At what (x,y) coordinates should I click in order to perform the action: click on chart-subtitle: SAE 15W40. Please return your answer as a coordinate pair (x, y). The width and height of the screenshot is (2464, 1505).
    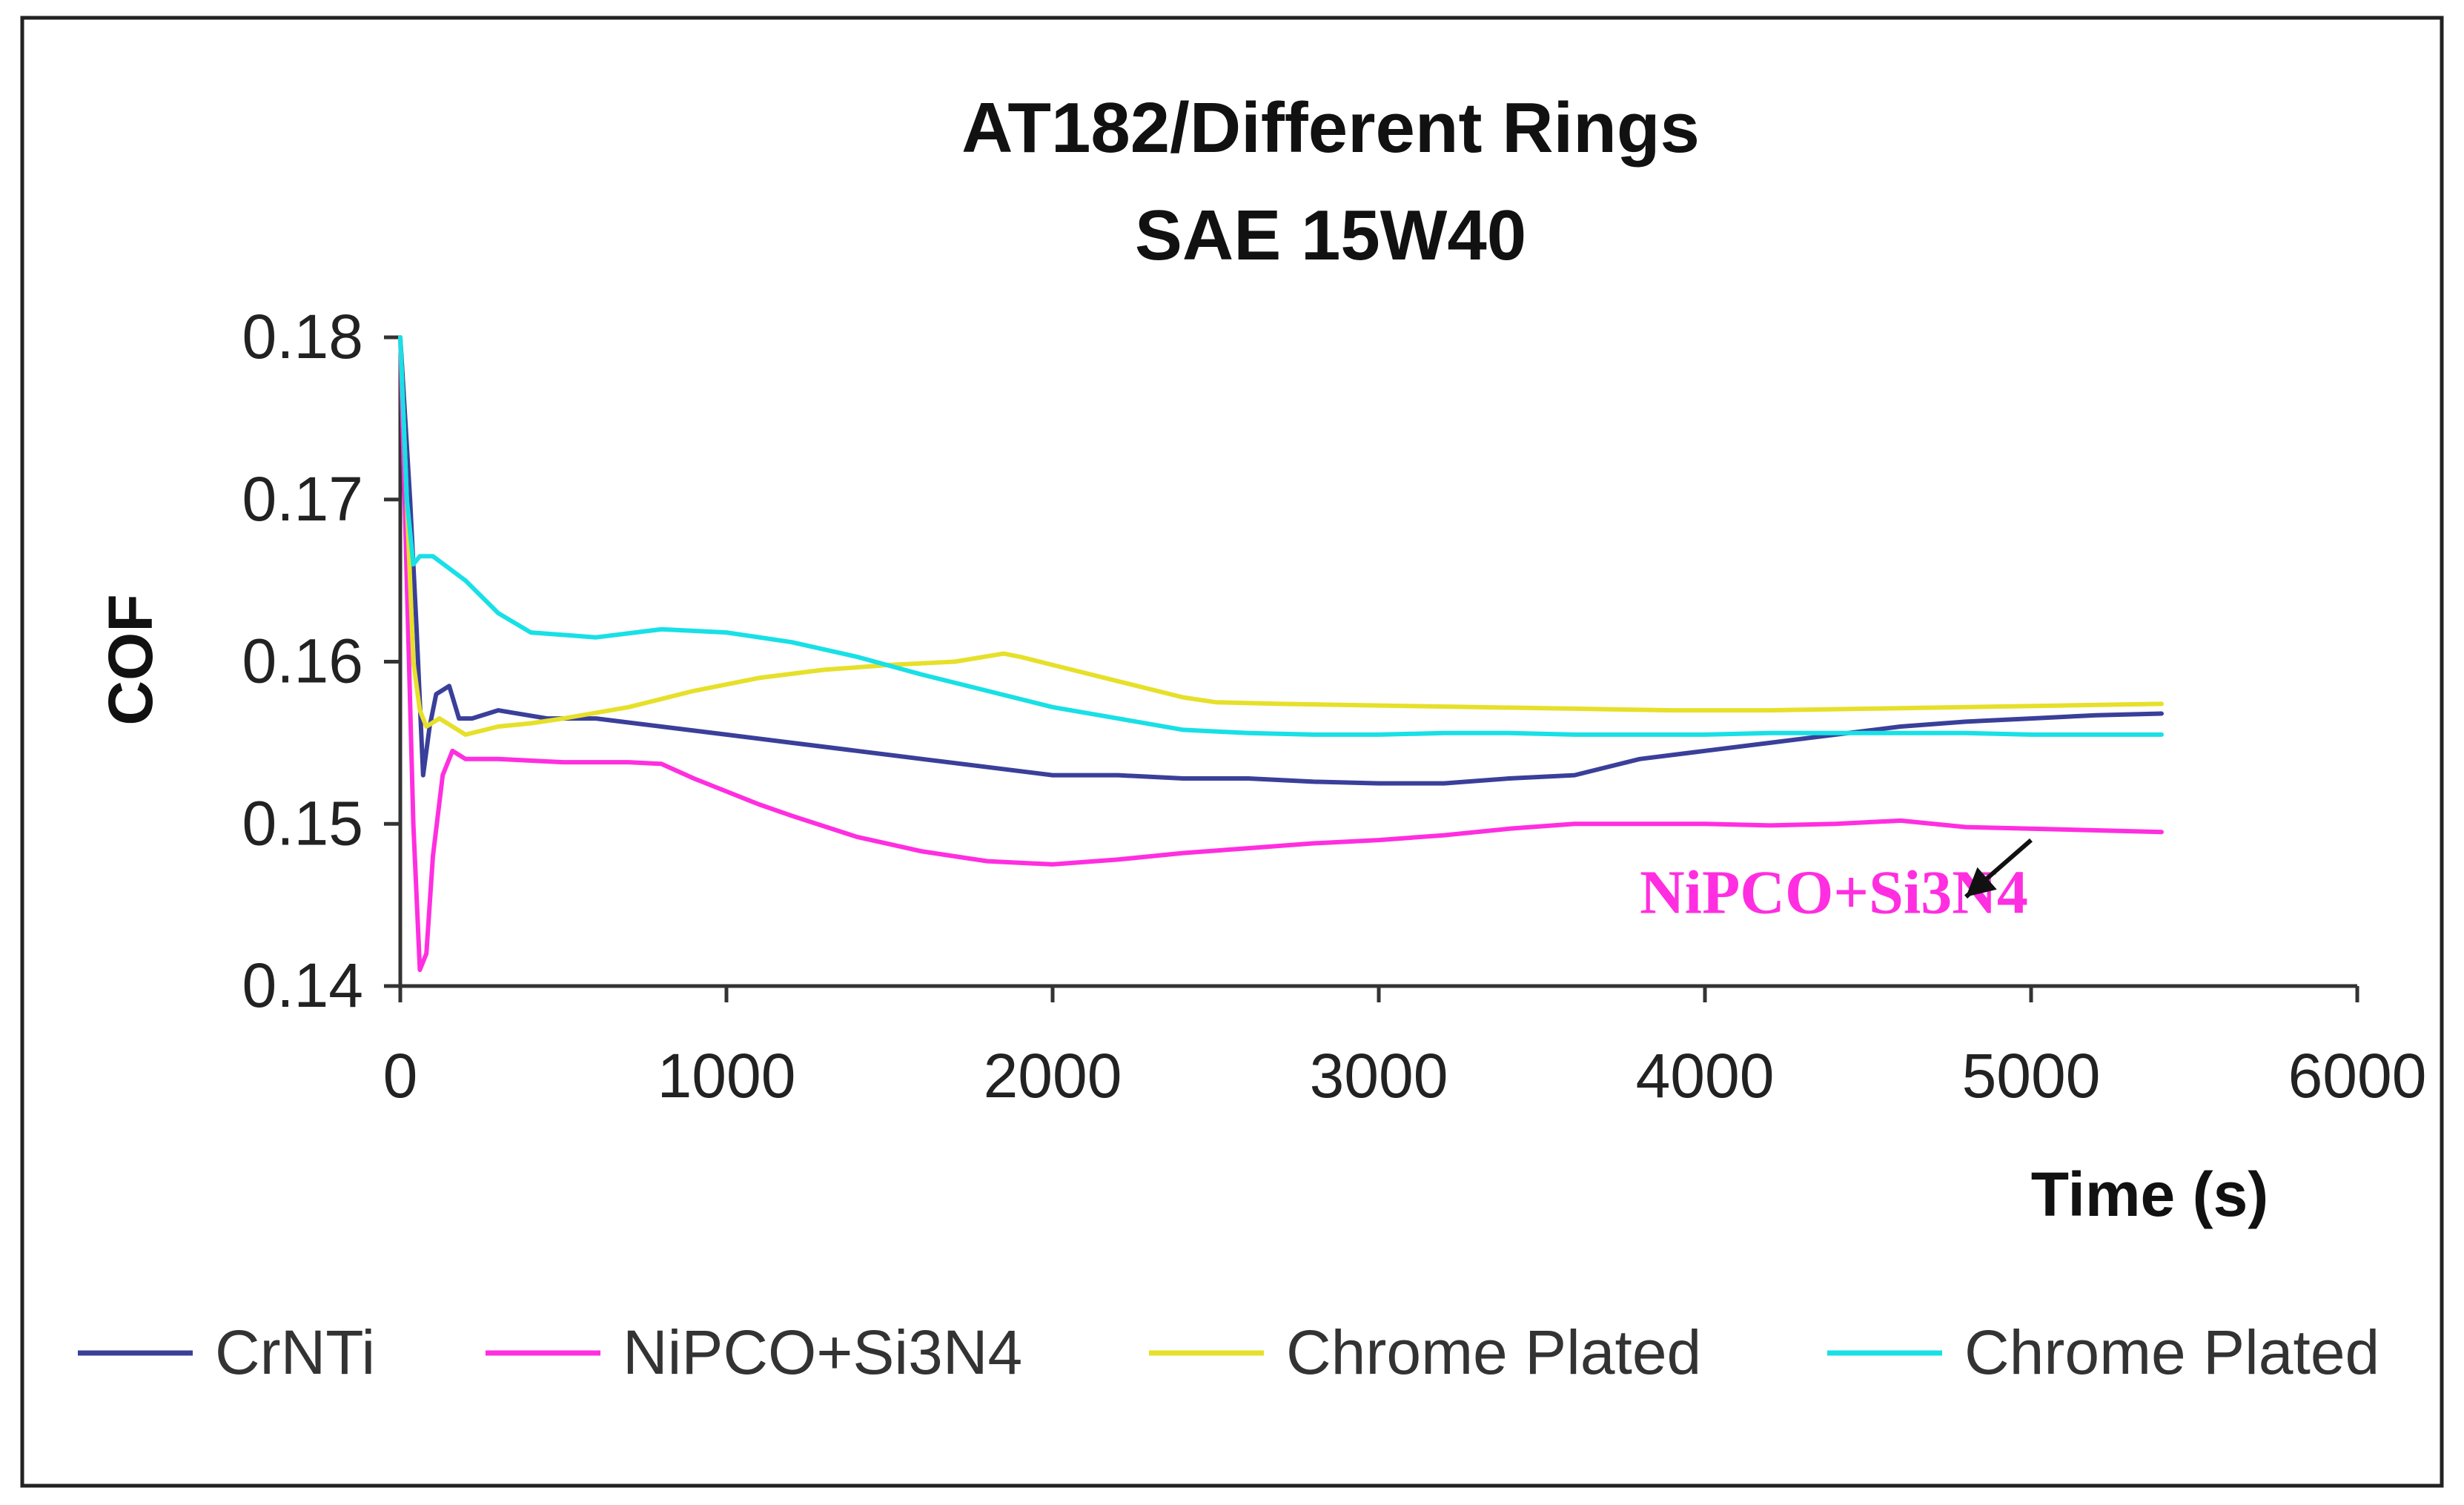
    Looking at the image, I should click on (1330, 235).